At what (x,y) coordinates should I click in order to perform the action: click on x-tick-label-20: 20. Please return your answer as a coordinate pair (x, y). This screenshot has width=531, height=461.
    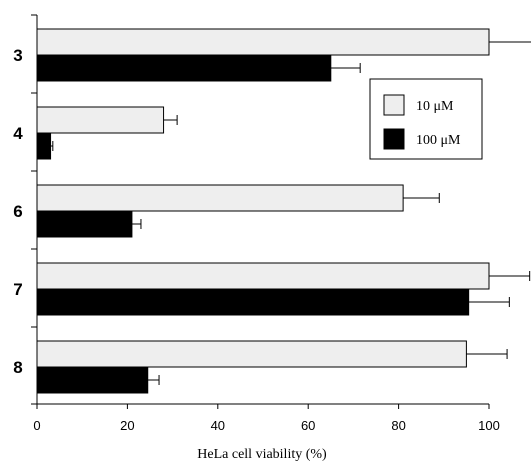
    Looking at the image, I should click on (127, 425).